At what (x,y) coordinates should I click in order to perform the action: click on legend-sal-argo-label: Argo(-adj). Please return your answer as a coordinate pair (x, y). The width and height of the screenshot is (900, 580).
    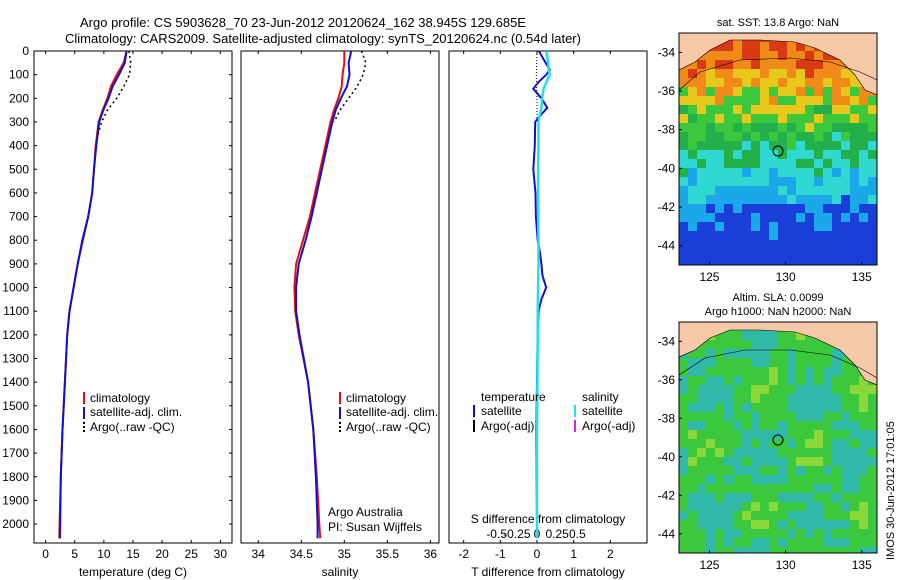
    Looking at the image, I should click on (608, 426).